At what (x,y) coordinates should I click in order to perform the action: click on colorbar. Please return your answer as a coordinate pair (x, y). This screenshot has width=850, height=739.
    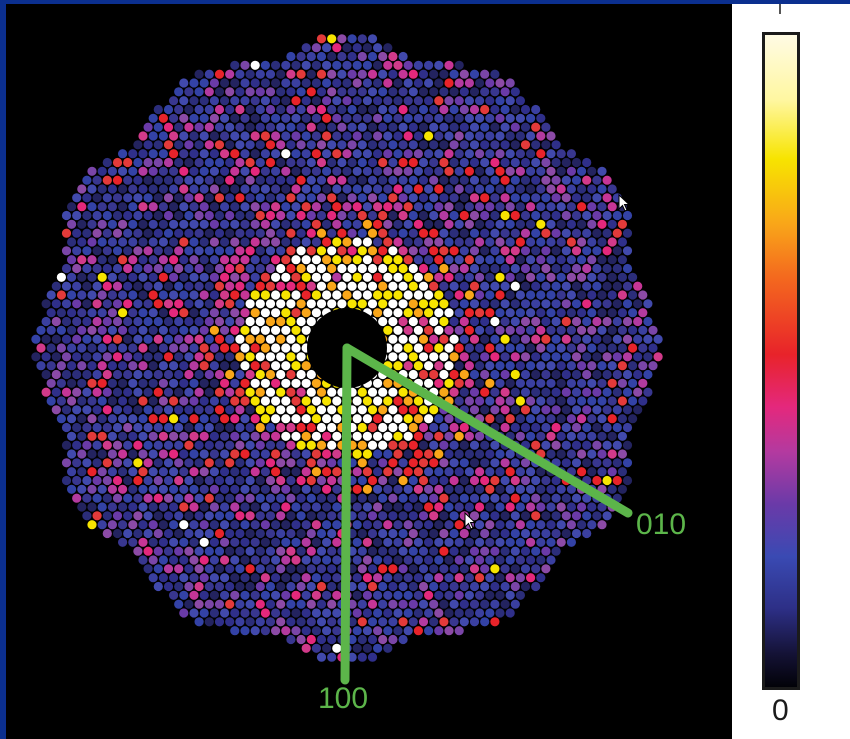
    Looking at the image, I should click on (781, 361).